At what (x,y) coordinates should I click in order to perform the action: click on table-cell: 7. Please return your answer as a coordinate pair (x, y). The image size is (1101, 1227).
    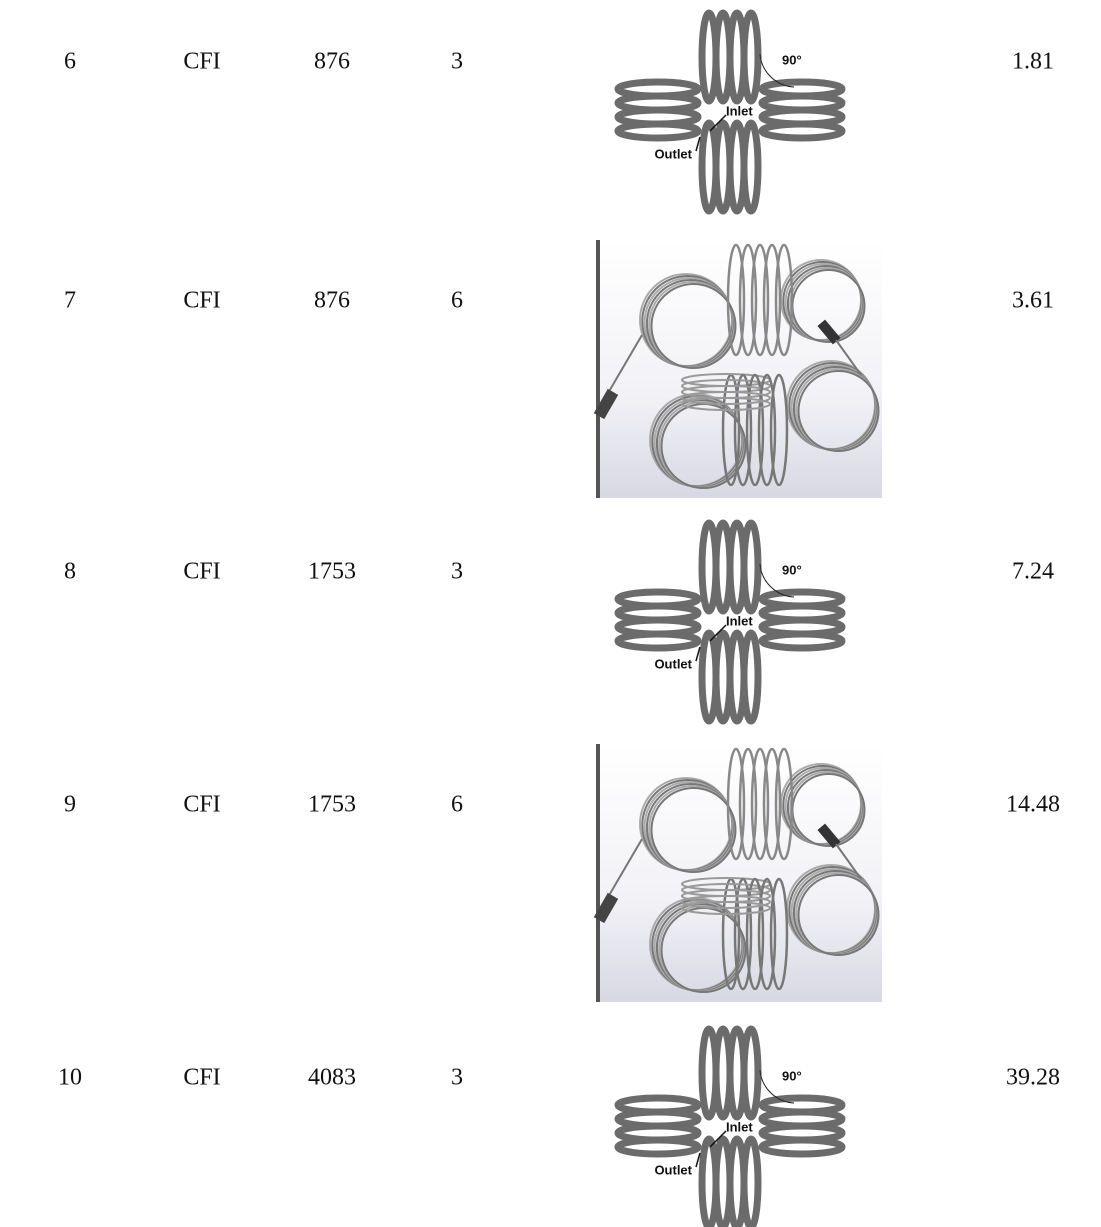
    Looking at the image, I should click on (70, 301).